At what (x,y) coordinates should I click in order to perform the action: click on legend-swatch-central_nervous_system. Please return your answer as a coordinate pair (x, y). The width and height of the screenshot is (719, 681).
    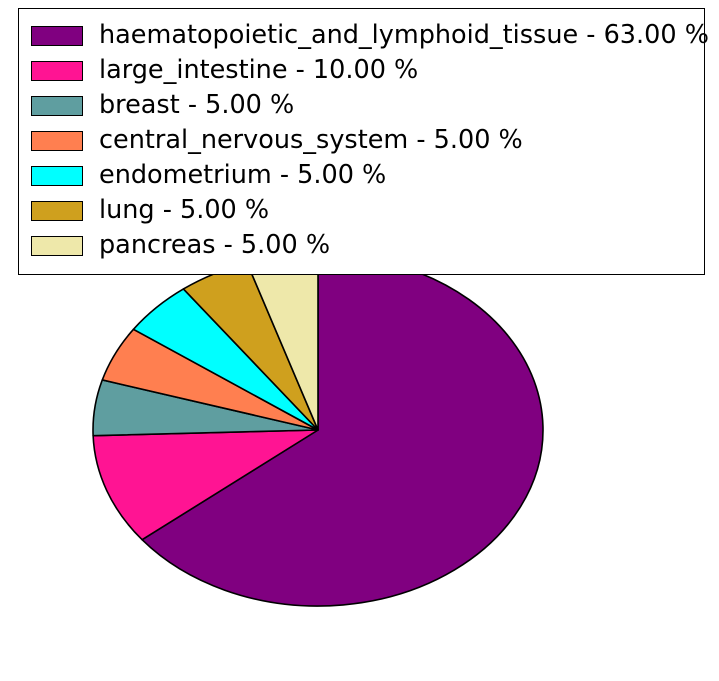
    Looking at the image, I should click on (57, 140).